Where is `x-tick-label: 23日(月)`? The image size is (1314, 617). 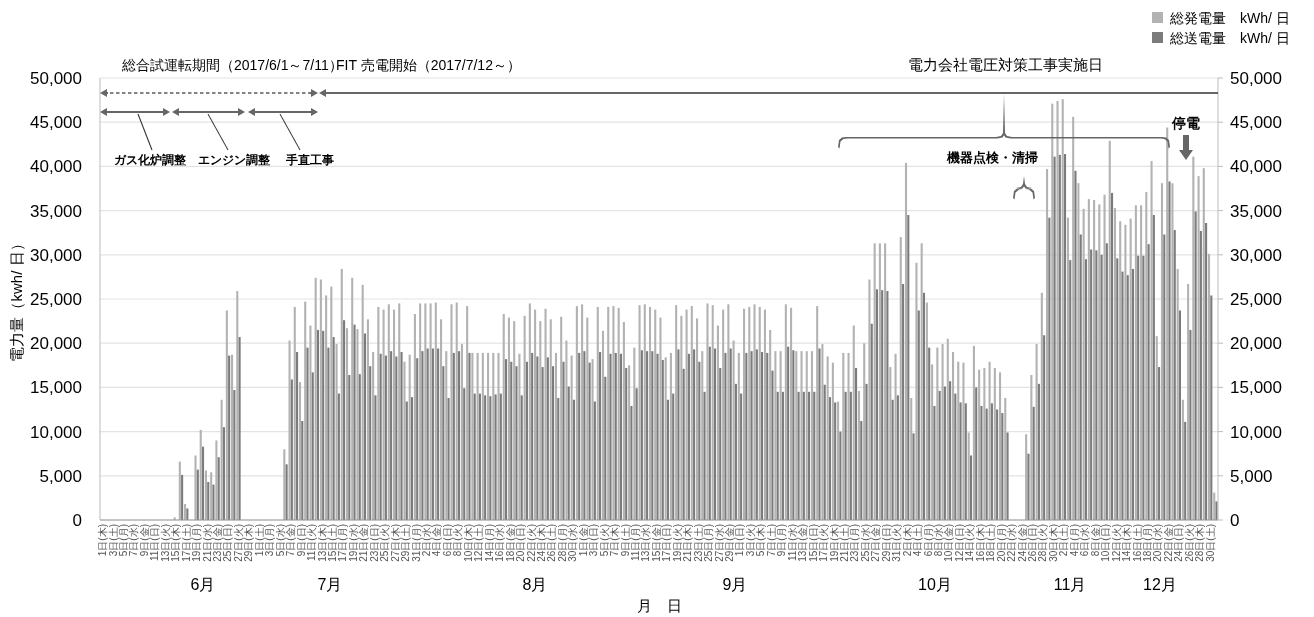
x-tick-label: 23日(月) is located at coordinates (855, 543).